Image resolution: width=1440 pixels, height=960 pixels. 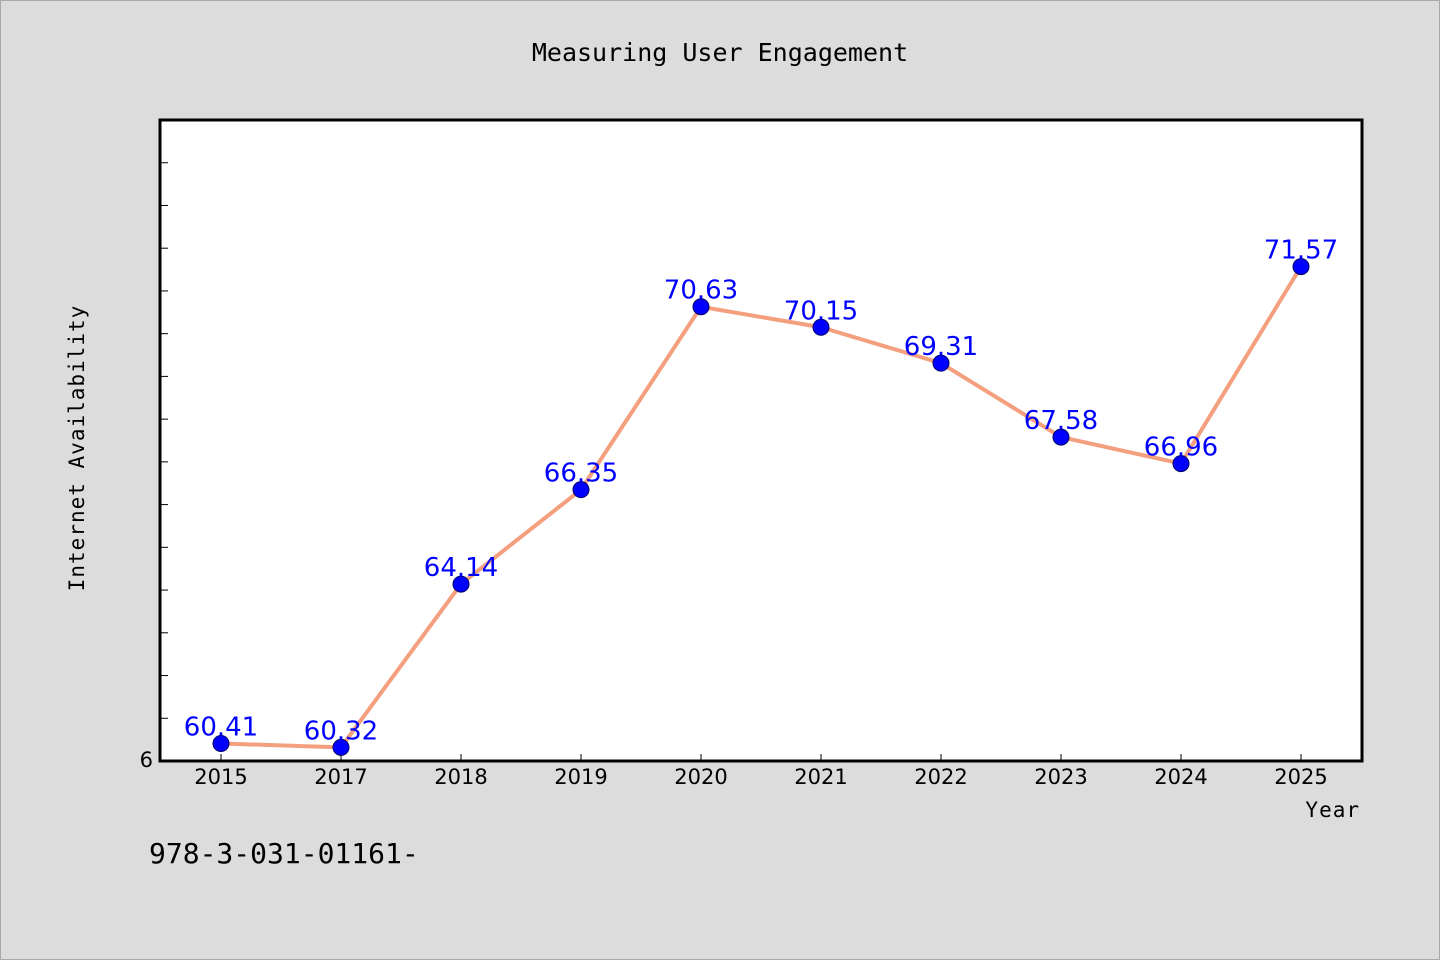 I want to click on y-axis-ticks: 6, so click(x=154, y=467).